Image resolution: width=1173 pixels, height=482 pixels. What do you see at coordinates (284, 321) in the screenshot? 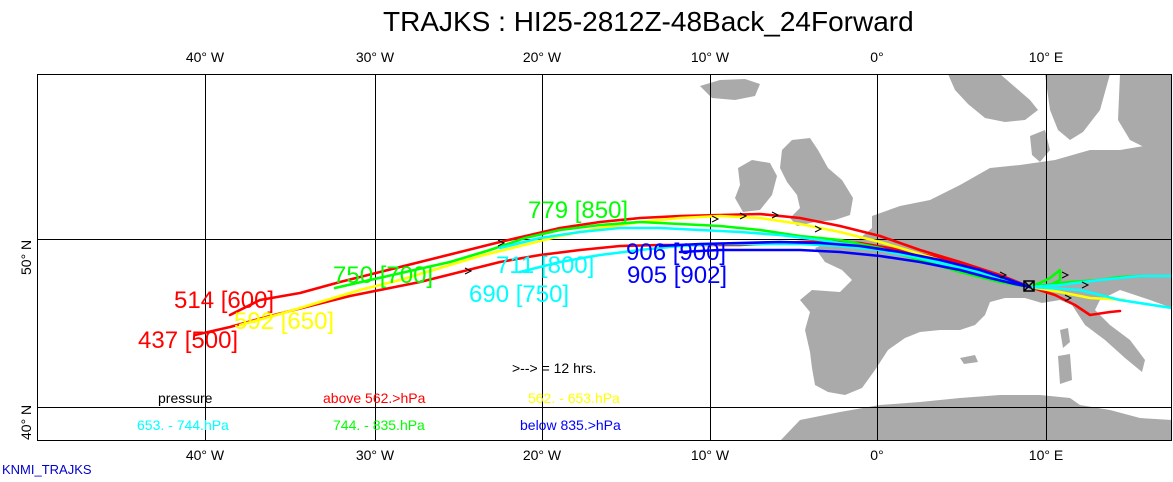
I see `trajectory-label: 592 [650]` at bounding box center [284, 321].